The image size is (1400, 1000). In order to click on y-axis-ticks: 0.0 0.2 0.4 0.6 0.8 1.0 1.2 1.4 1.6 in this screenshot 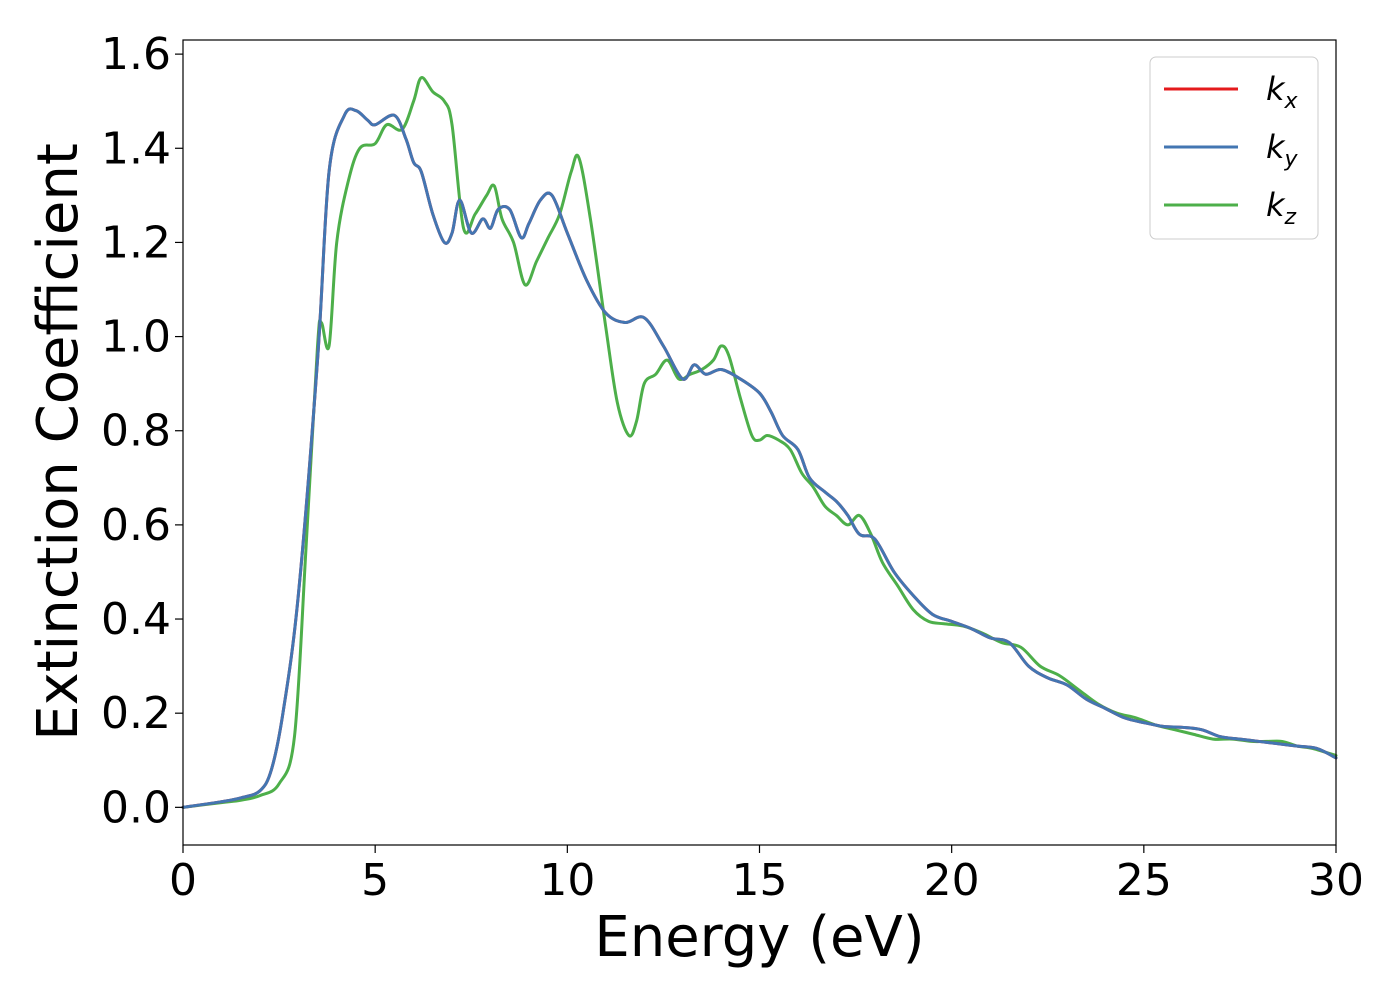, I will do `click(142, 431)`.